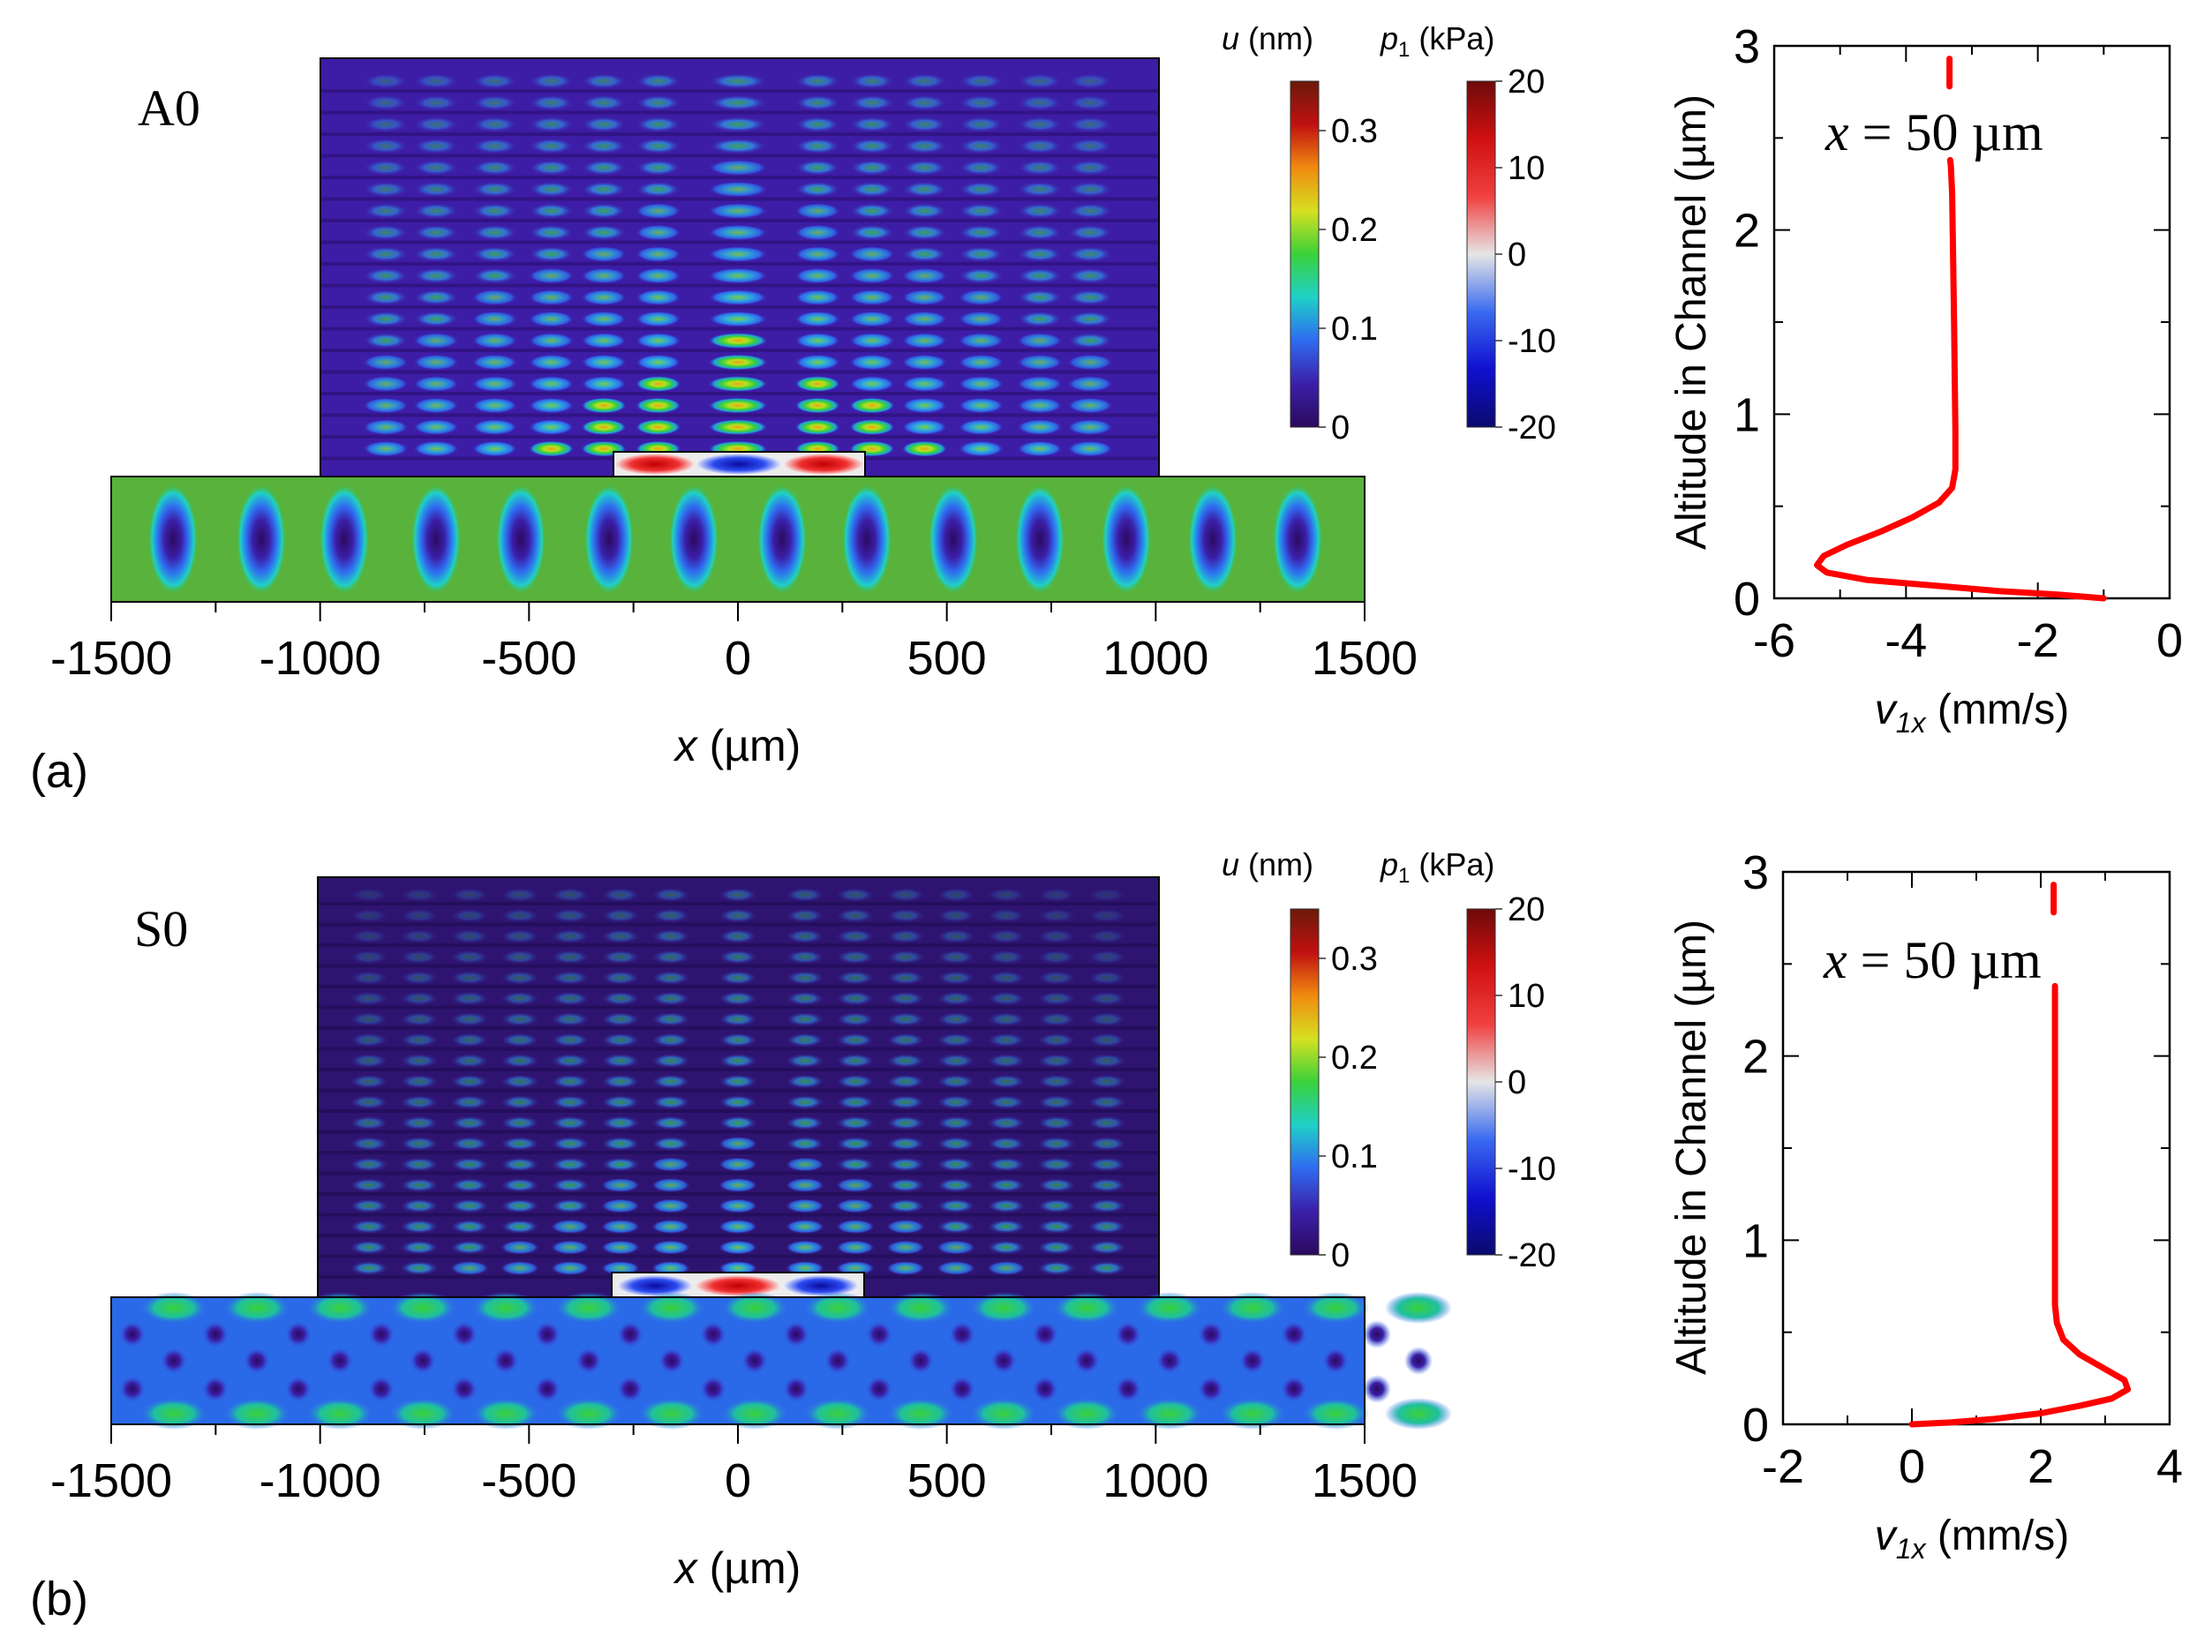  I want to click on x-axis-label-a: x (µm), so click(737, 745).